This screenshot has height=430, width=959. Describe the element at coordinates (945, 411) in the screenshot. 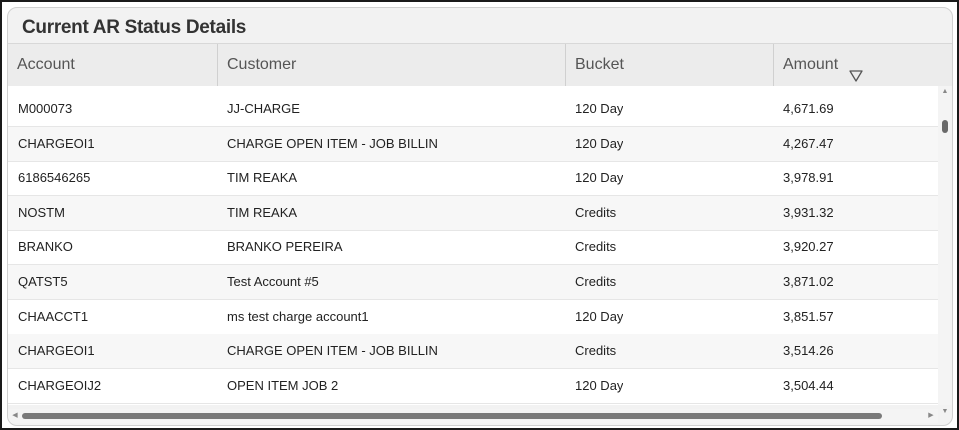

I see `scroll-down-arrow-icon: ▼` at that location.